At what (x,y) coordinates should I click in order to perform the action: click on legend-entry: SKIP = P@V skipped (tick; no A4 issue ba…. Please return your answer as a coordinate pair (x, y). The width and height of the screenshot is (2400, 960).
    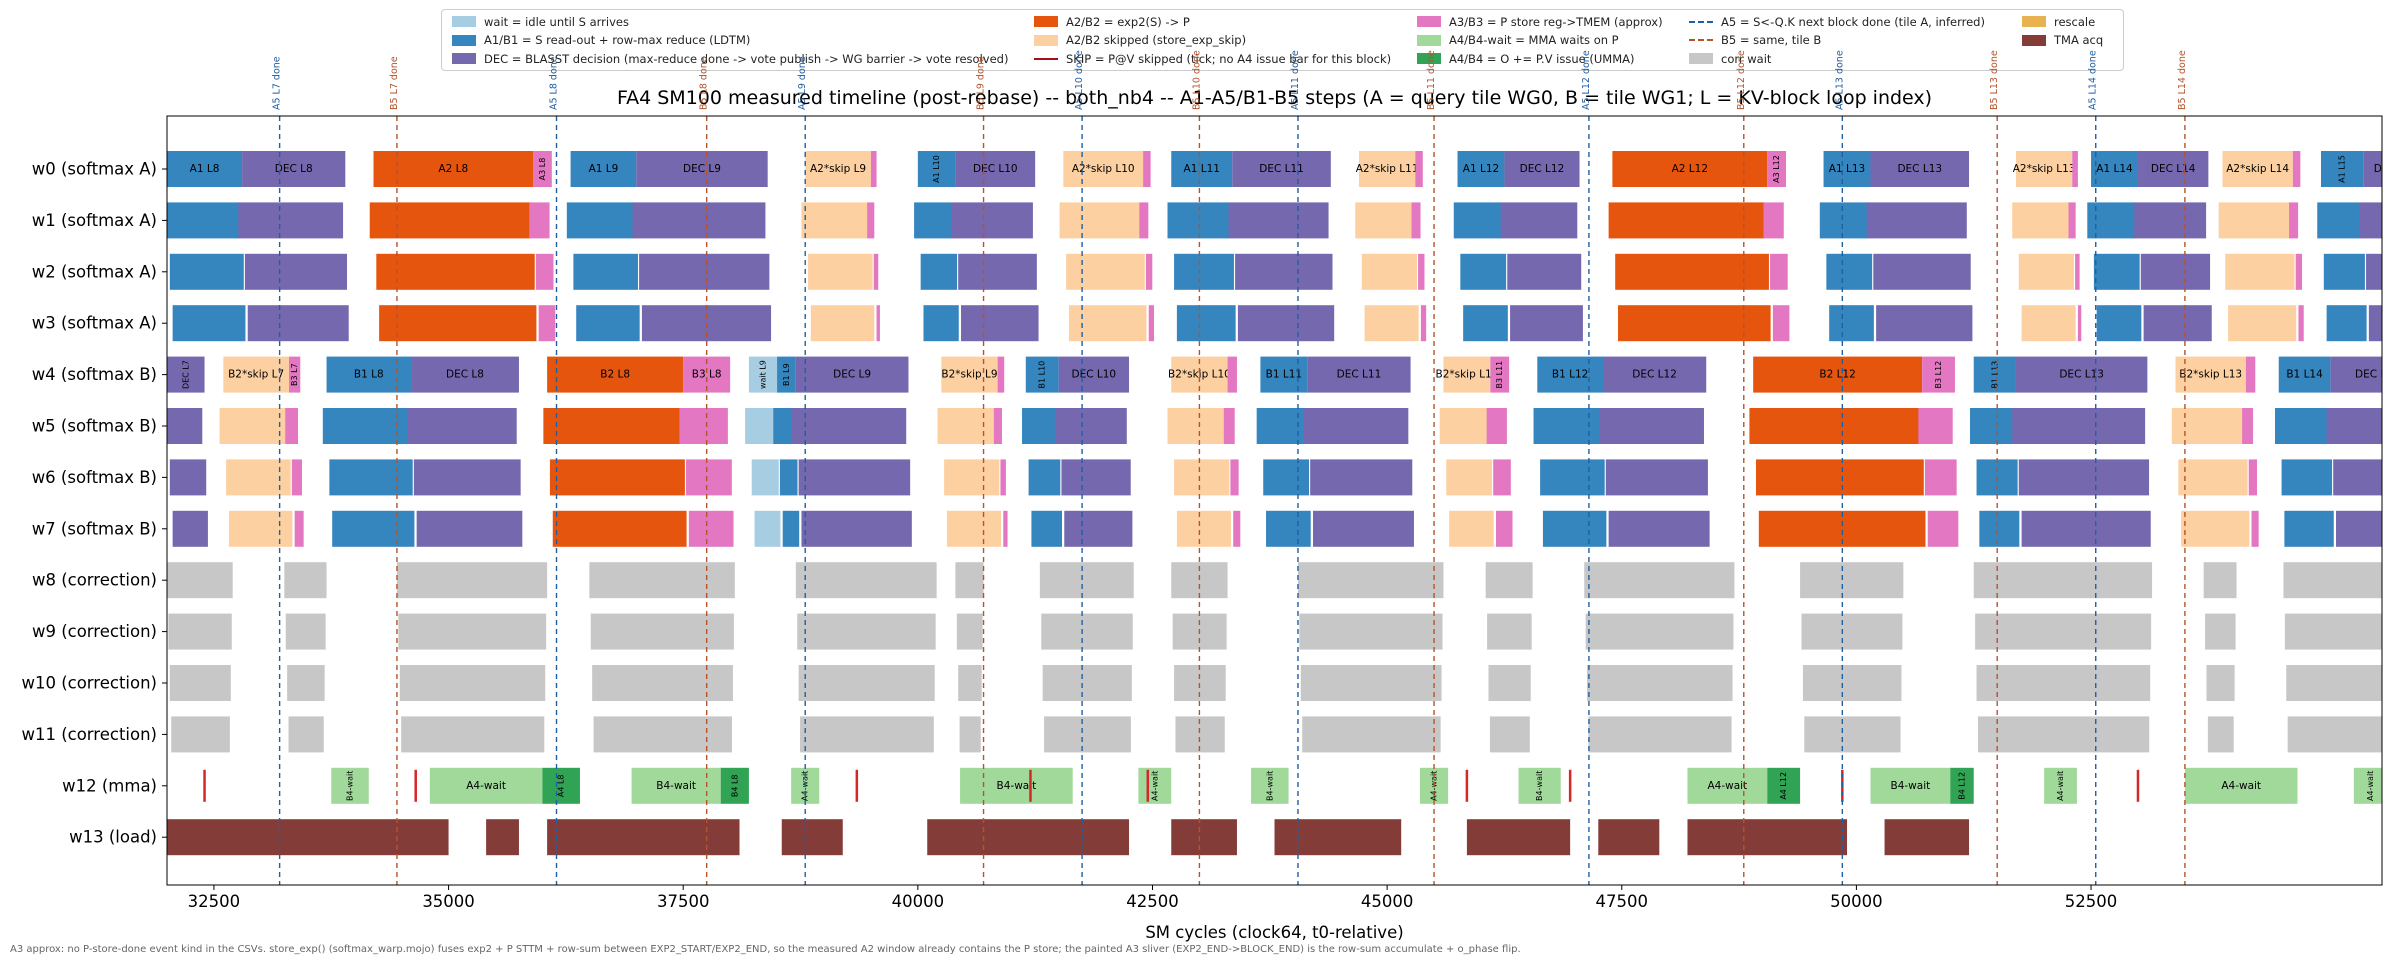
    Looking at the image, I should click on (1212, 58).